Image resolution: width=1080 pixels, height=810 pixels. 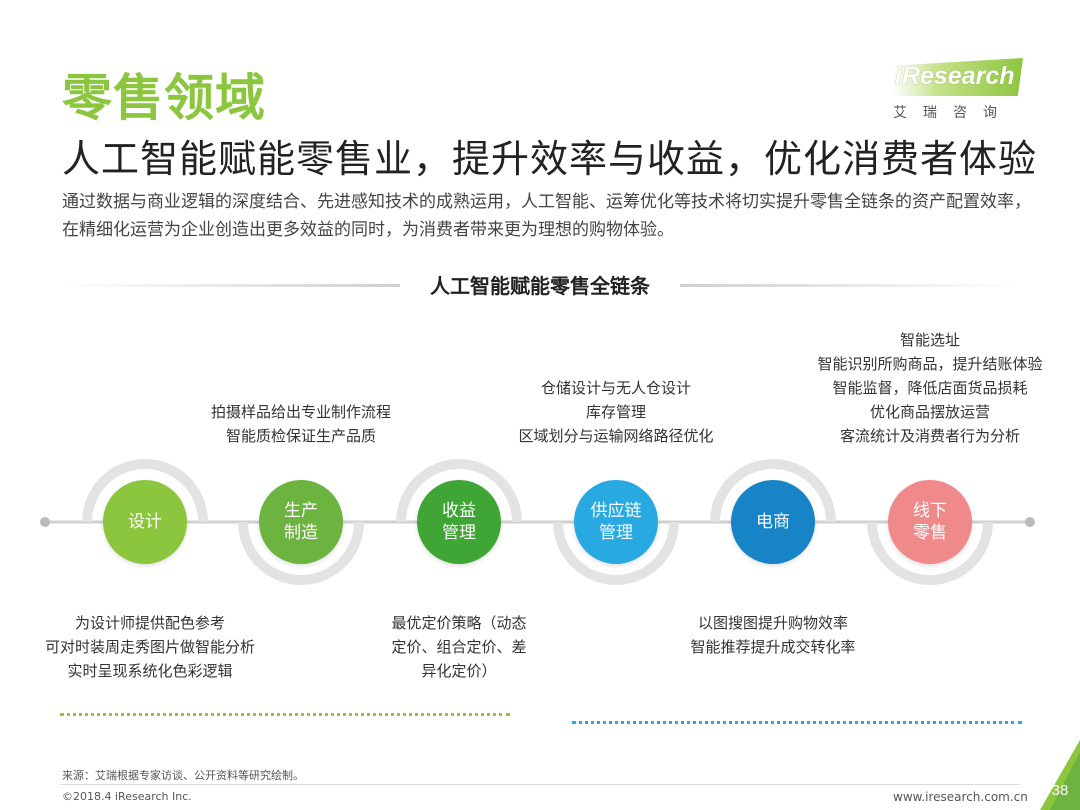 I want to click on chain-node-description: 最优定价策略（动态 定价、组合定价、差 异化定价）, so click(x=459, y=647).